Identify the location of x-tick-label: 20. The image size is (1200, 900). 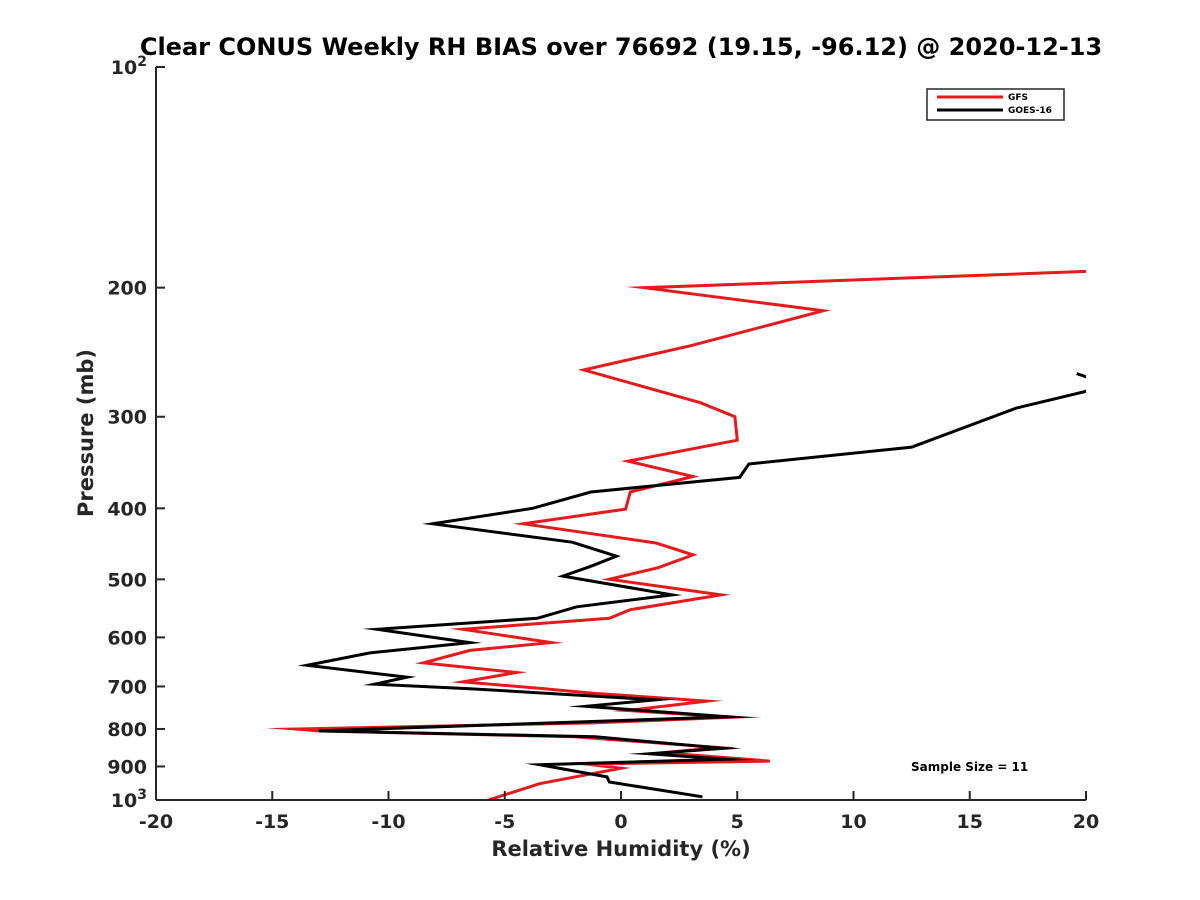
(1086, 822).